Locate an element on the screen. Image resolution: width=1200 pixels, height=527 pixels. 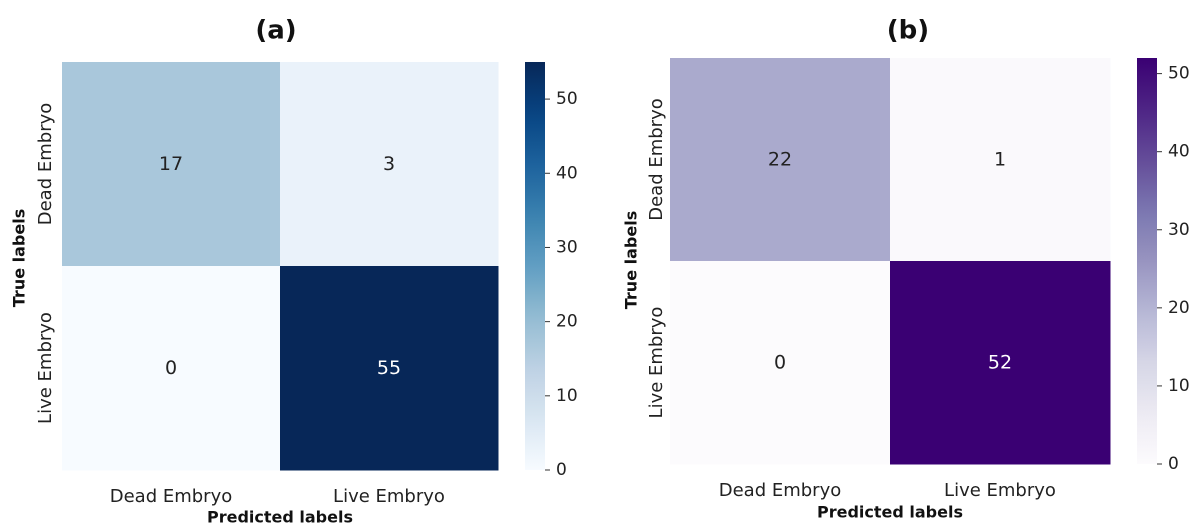
panel-label: (b) is located at coordinates (908, 31).